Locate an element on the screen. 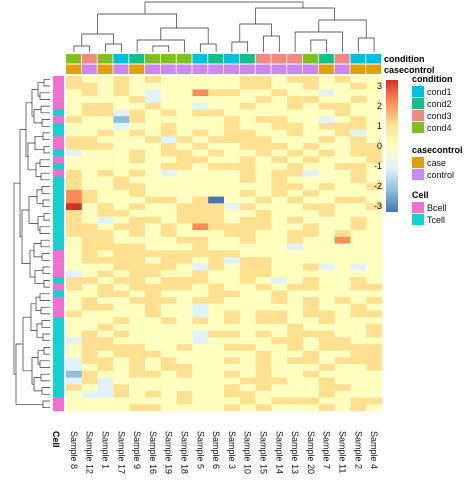 This screenshot has height=480, width=474. column-label: Sample 17 is located at coordinates (121, 452).